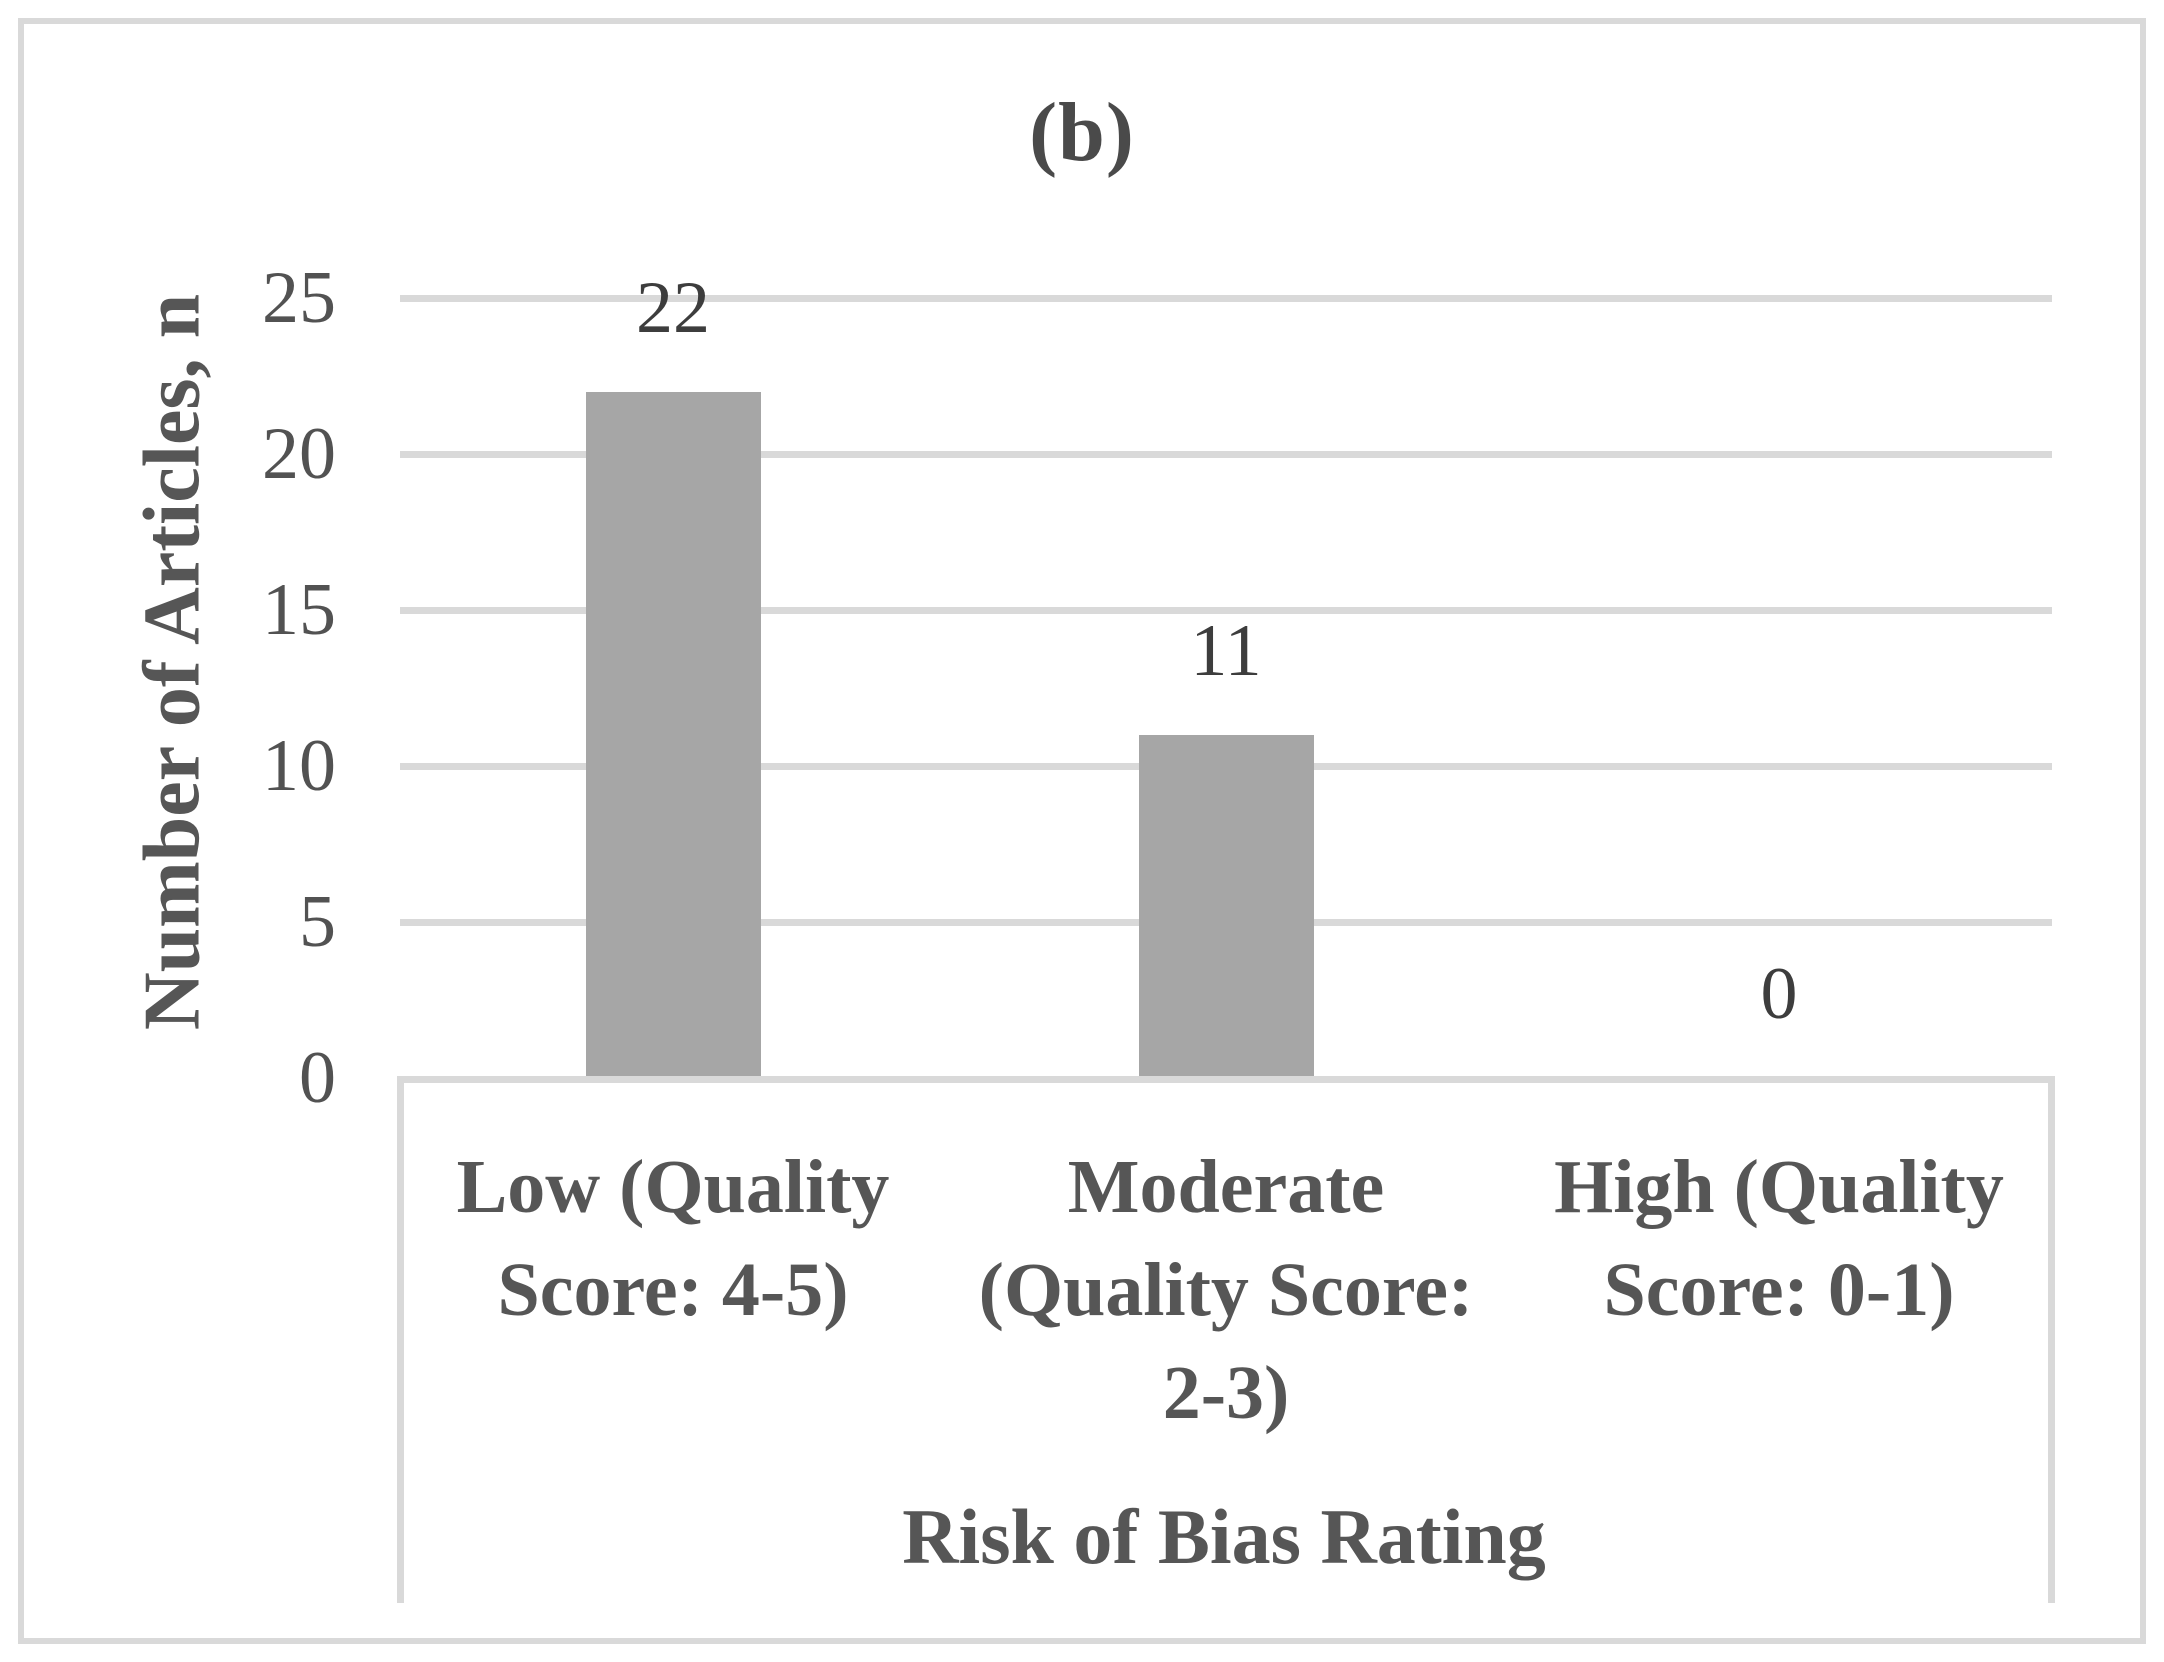 The image size is (2164, 1662). What do you see at coordinates (673, 1187) in the screenshot?
I see `category-label-line: Low (Quality` at bounding box center [673, 1187].